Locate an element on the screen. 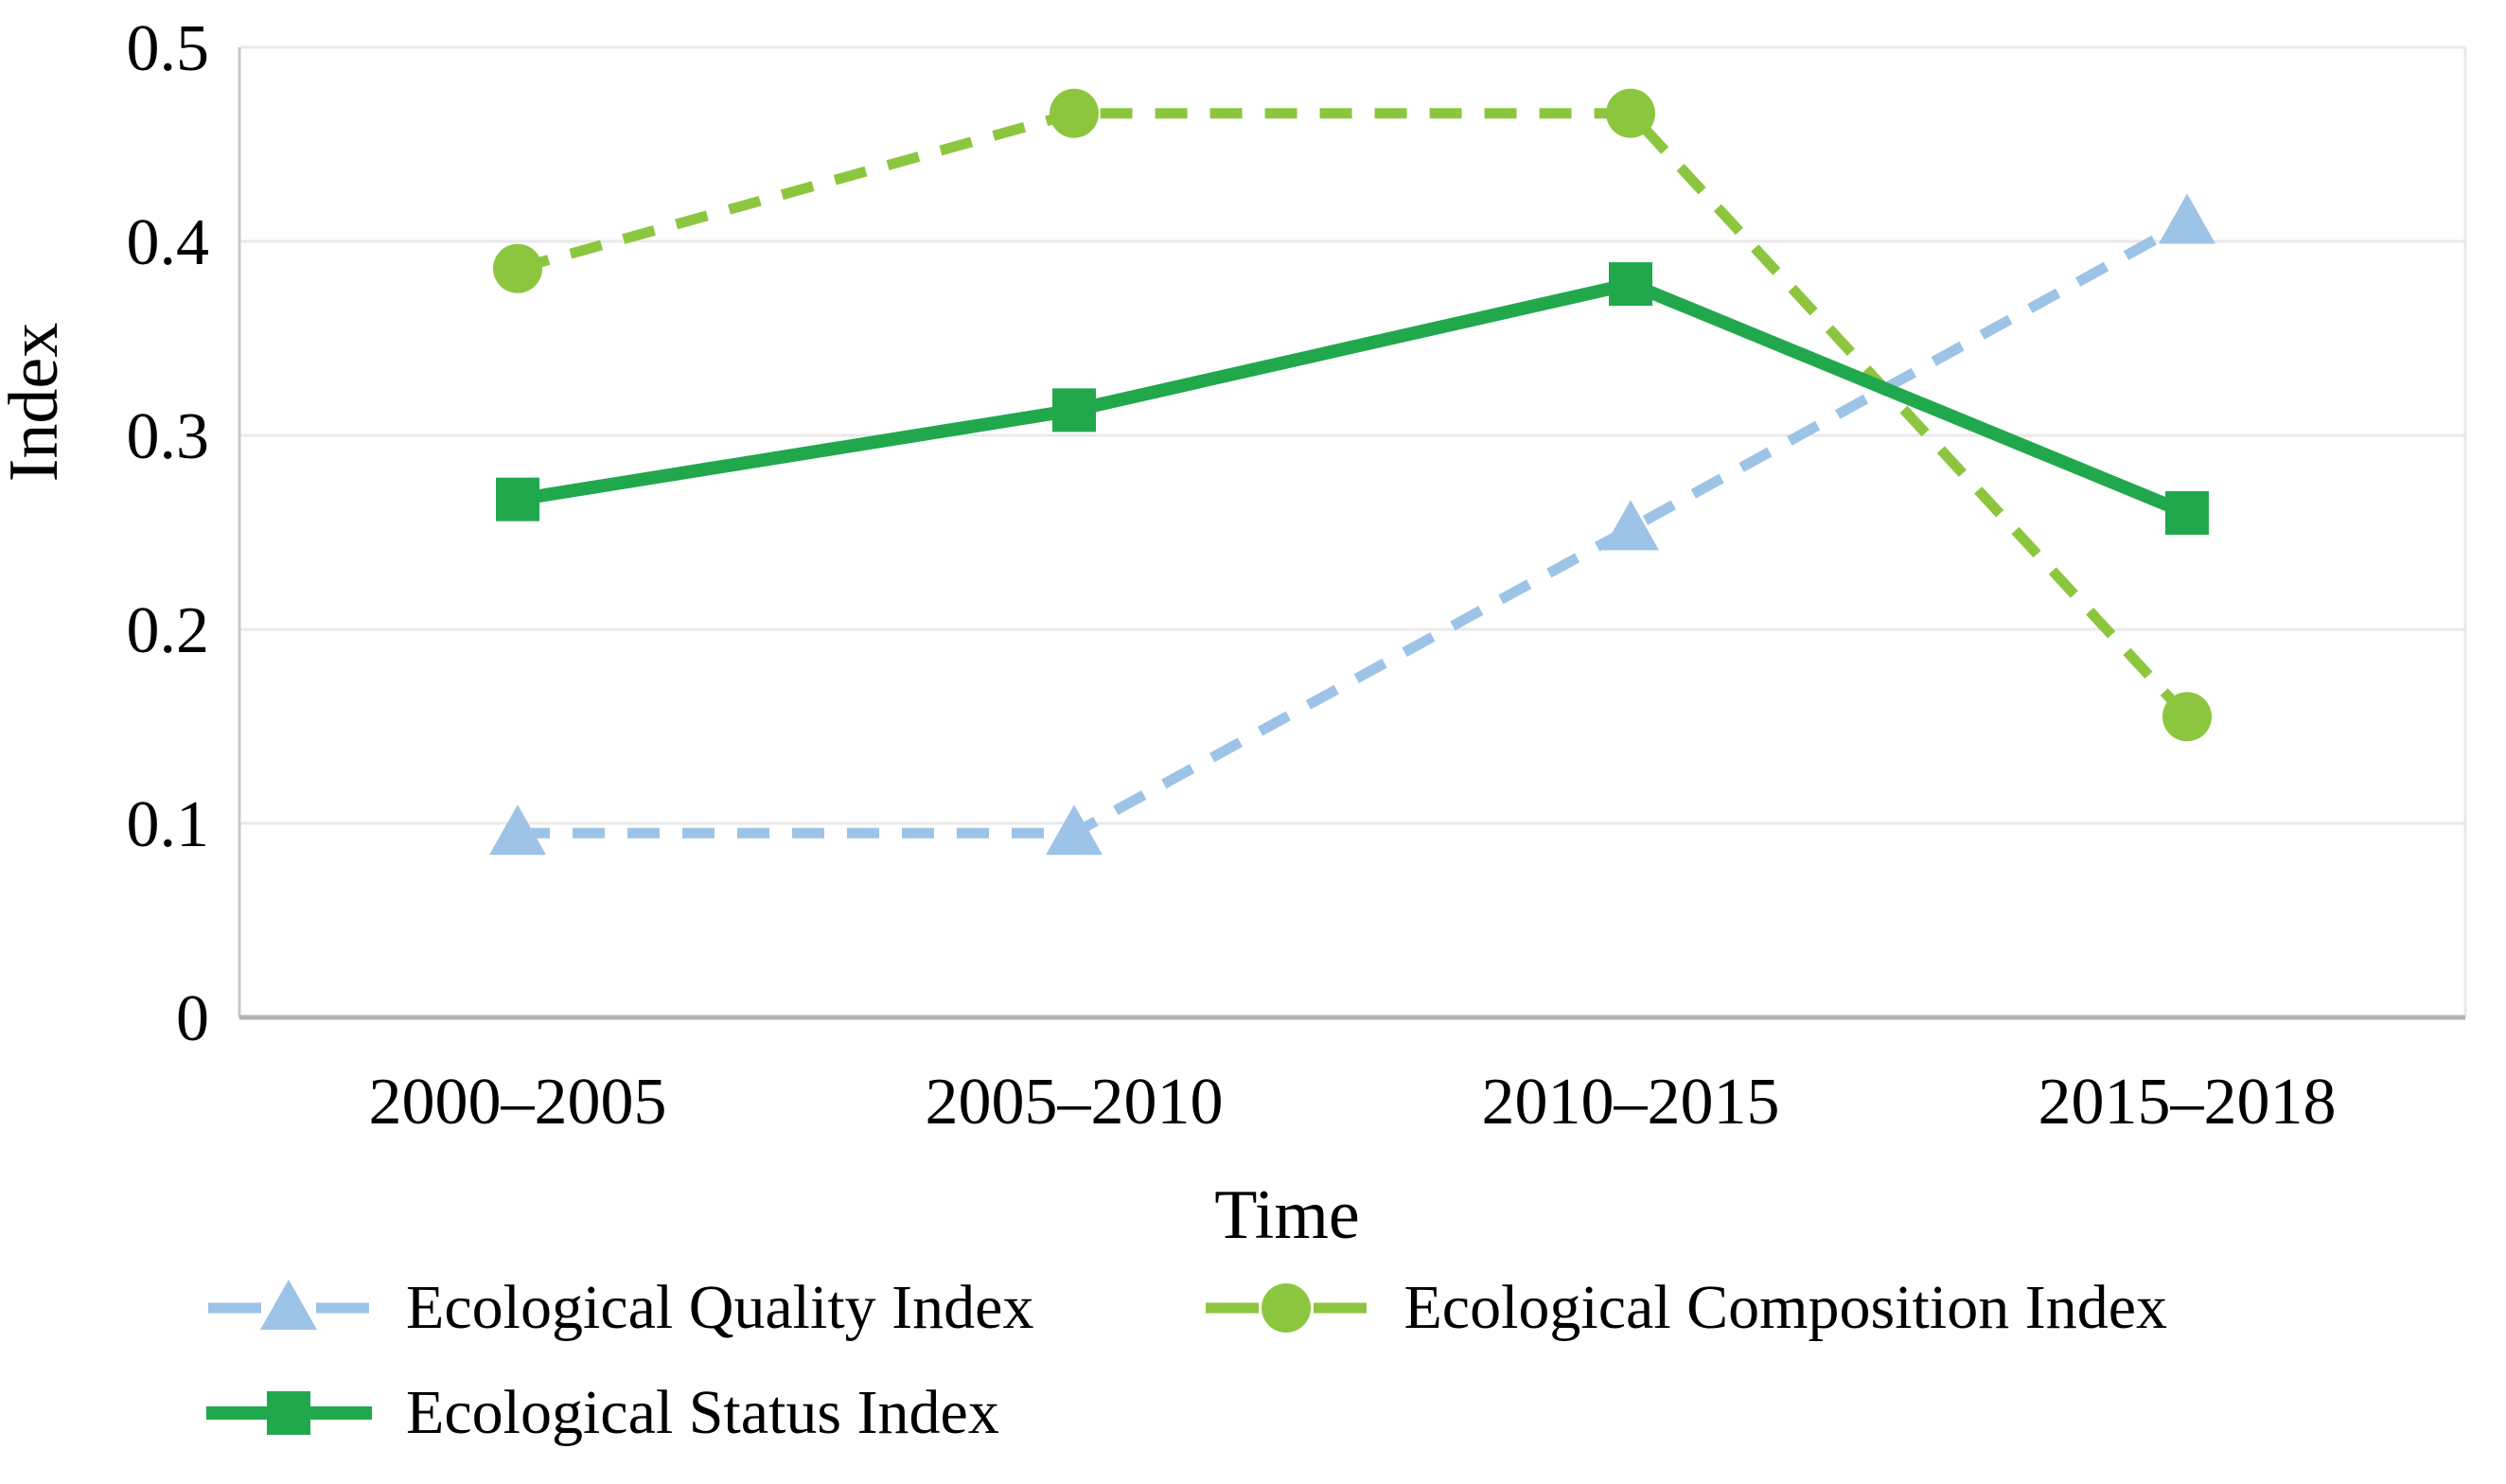 This screenshot has height=1484, width=2506. y-tick-label: 0.1 is located at coordinates (168, 824).